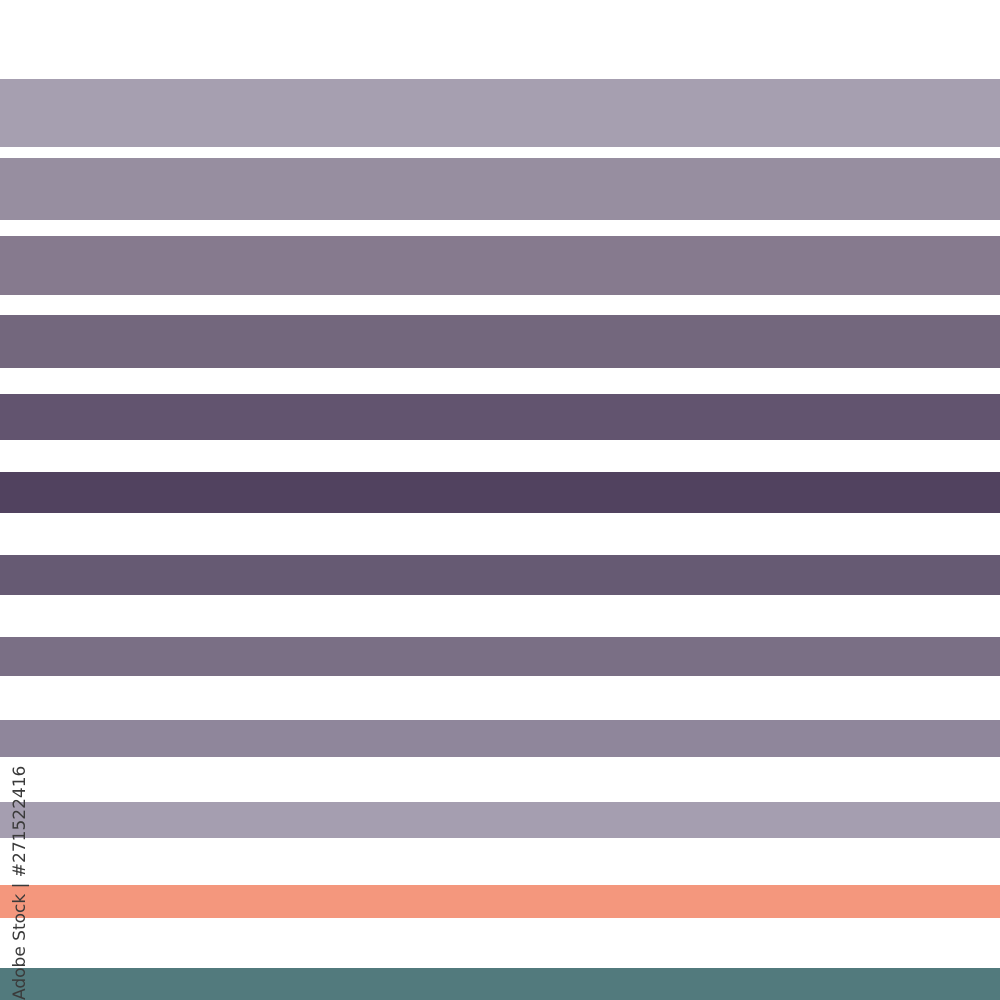 The image size is (1000, 1000). What do you see at coordinates (20, 882) in the screenshot?
I see `stock-credit-label: Adobe Stock | #271522416` at bounding box center [20, 882].